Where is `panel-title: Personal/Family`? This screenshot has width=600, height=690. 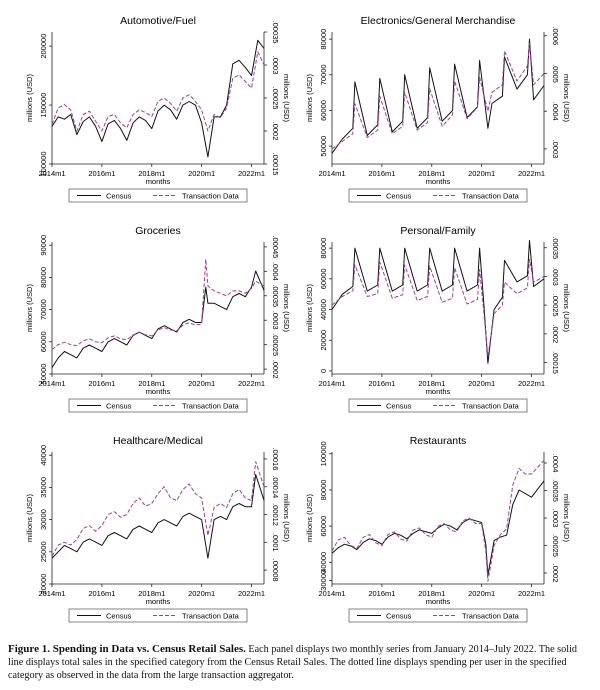
panel-title: Personal/Family is located at coordinates (438, 231).